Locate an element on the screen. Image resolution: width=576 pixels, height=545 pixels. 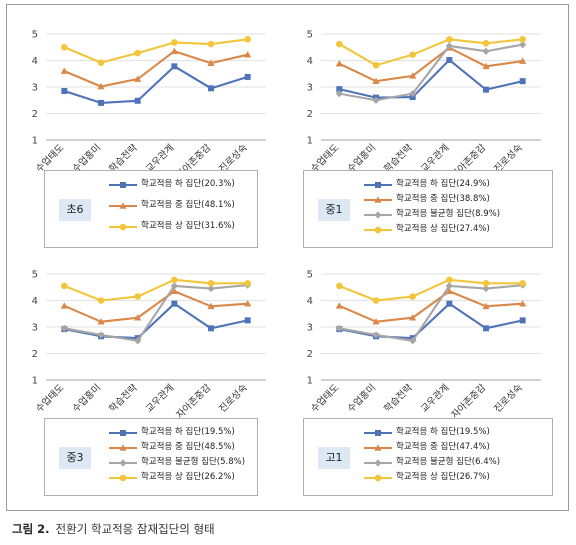
chart-panel-고1: 1 2 3 4 5 수업태도 수업흥미 학습전략 교우관계 자아존중감 진로성숙 is located at coordinates (422, 338).